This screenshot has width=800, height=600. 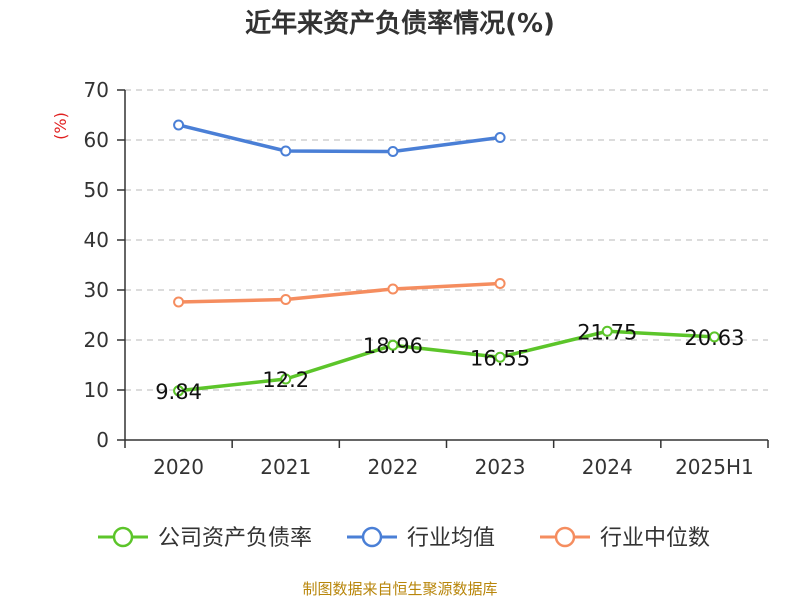 I want to click on x-tick-label: 2023, so click(x=500, y=467).